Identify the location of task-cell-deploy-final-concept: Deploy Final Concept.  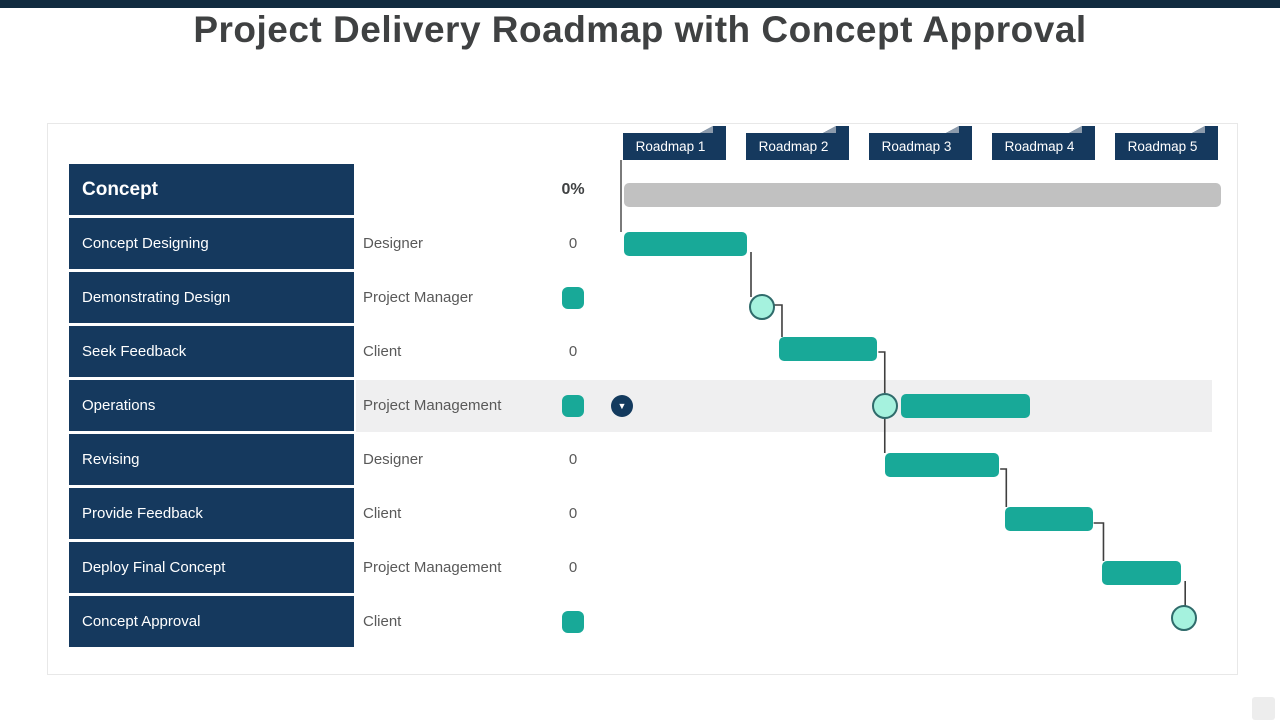
(211, 567).